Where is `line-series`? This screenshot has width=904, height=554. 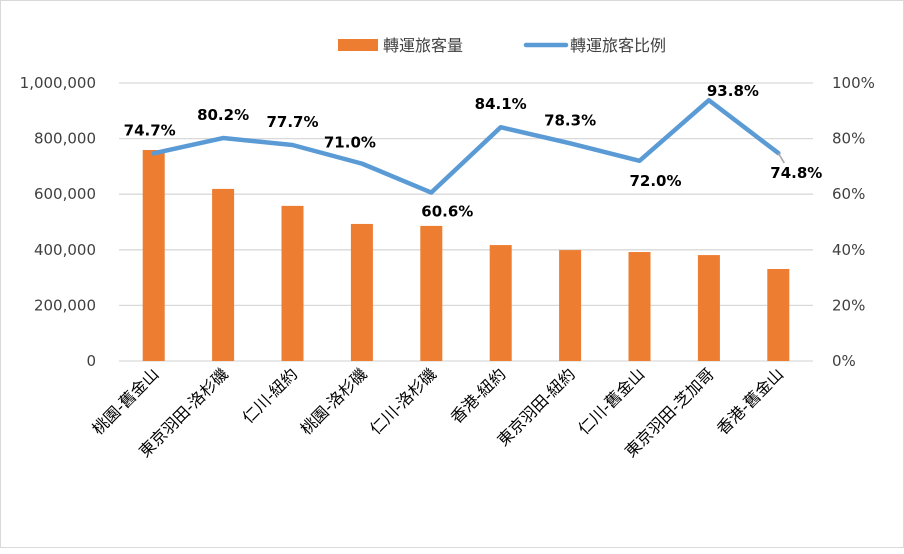 line-series is located at coordinates (466, 146).